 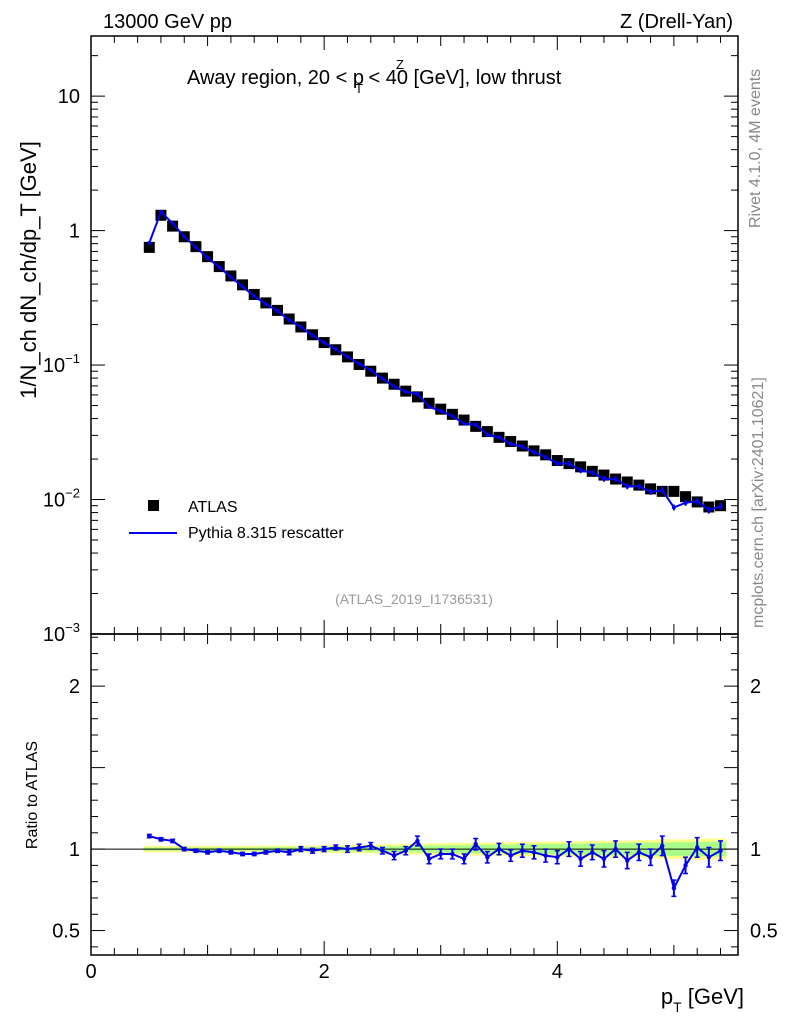 What do you see at coordinates (153, 505) in the screenshot?
I see `legend-data-marker` at bounding box center [153, 505].